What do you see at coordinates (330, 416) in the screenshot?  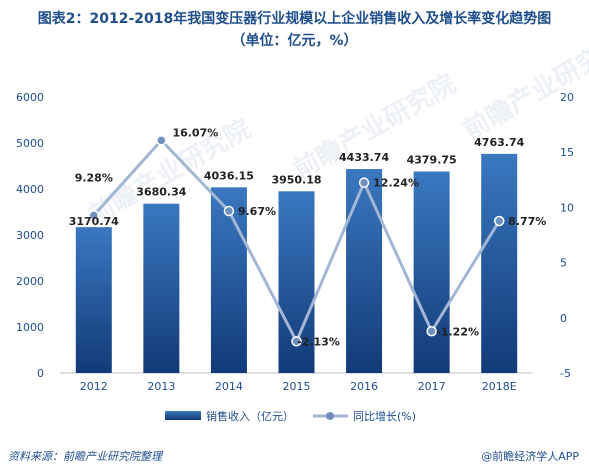 I see `legend-line-marker` at bounding box center [330, 416].